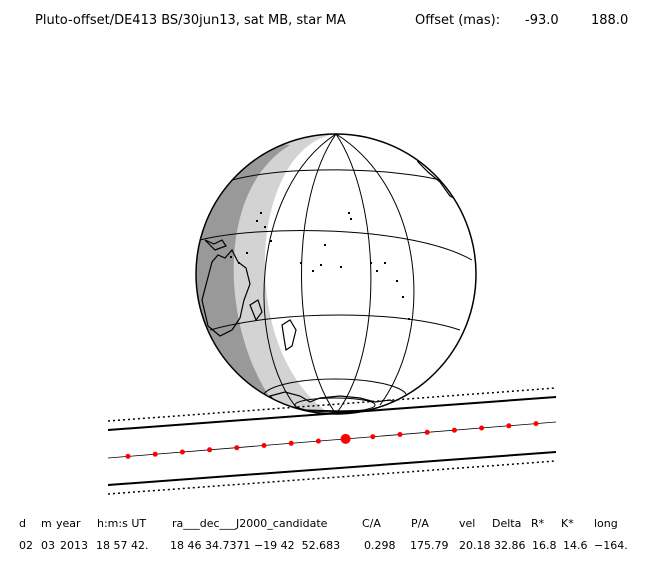  I want to click on lower-dotted-limit, so click(332, 477).